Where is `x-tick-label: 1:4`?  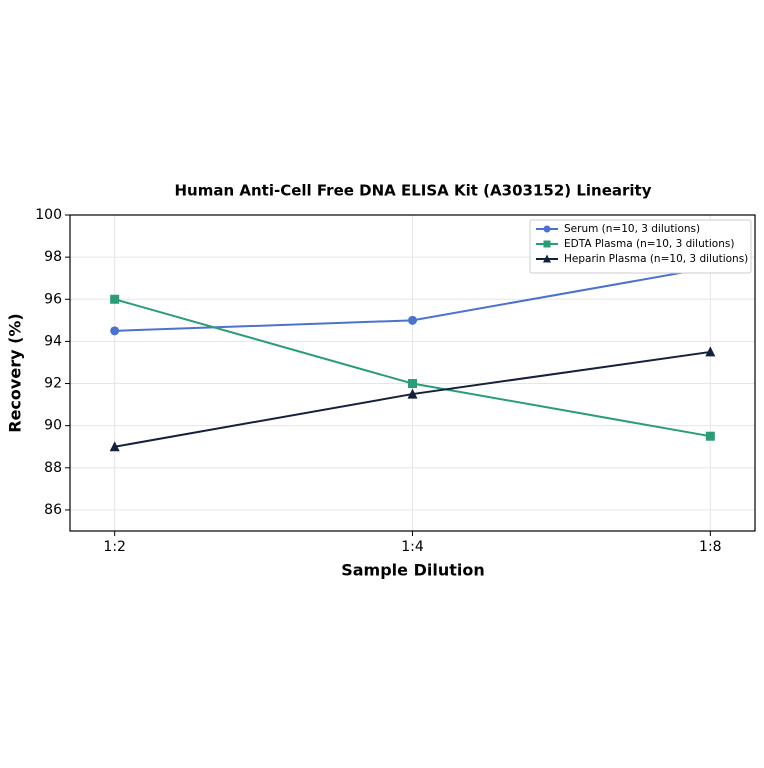 x-tick-label: 1:4 is located at coordinates (412, 547).